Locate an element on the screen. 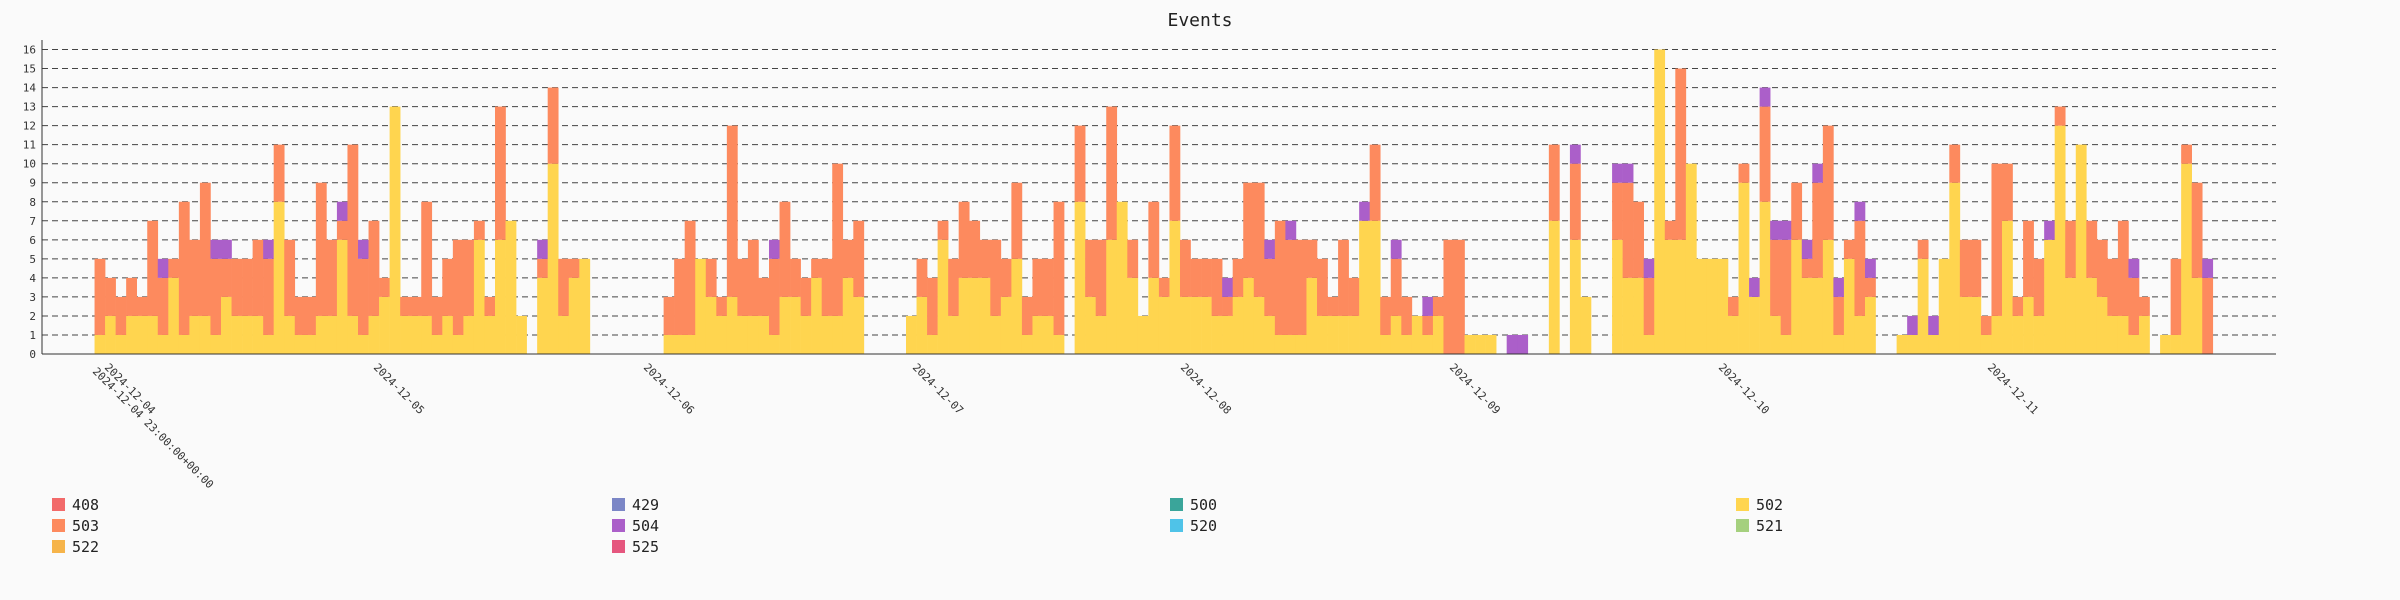 The width and height of the screenshot is (2400, 600). y-tick-label: 3 is located at coordinates (32, 297).